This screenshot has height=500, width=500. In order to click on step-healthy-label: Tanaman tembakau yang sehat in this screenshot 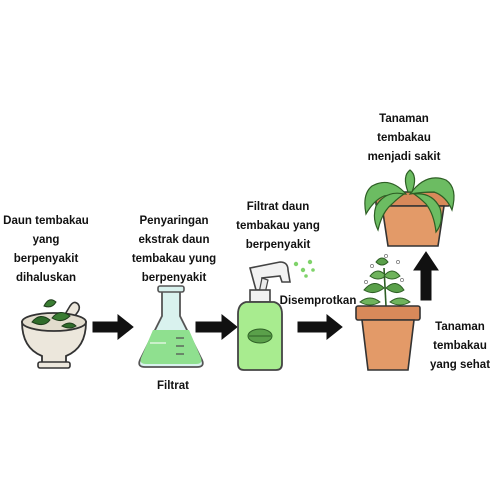, I will do `click(460, 346)`.